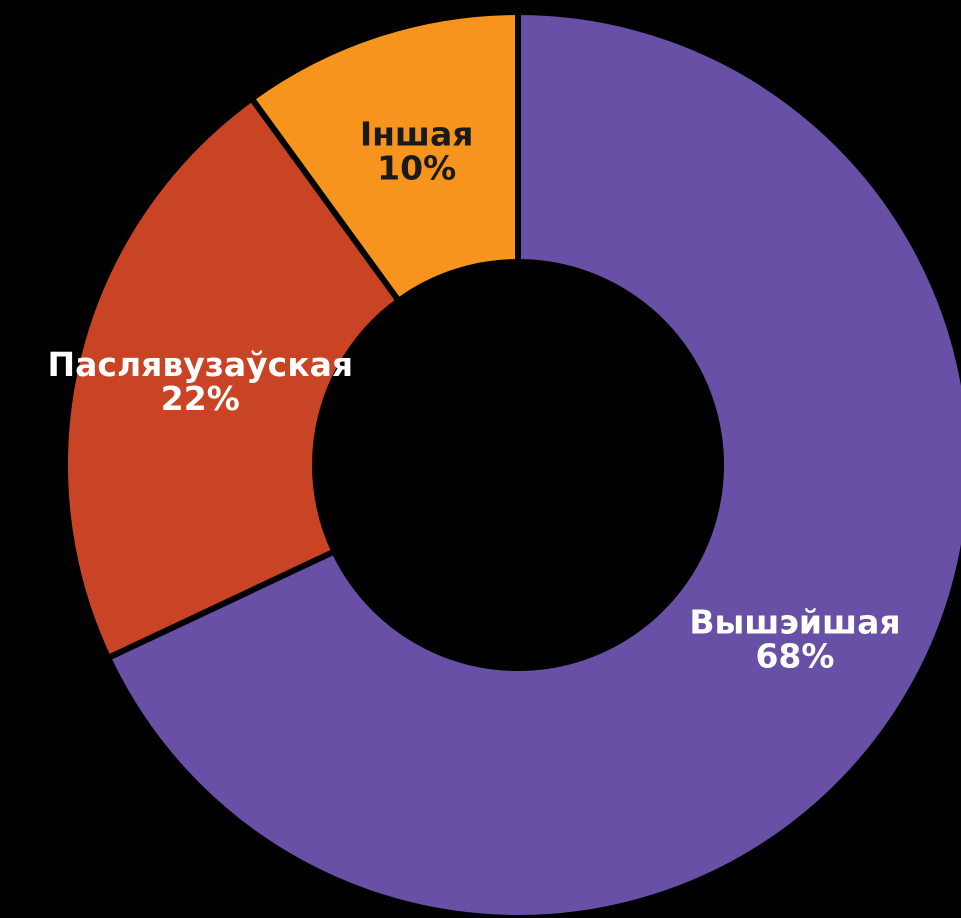 Image resolution: width=961 pixels, height=918 pixels. I want to click on slice, so click(384, 156).